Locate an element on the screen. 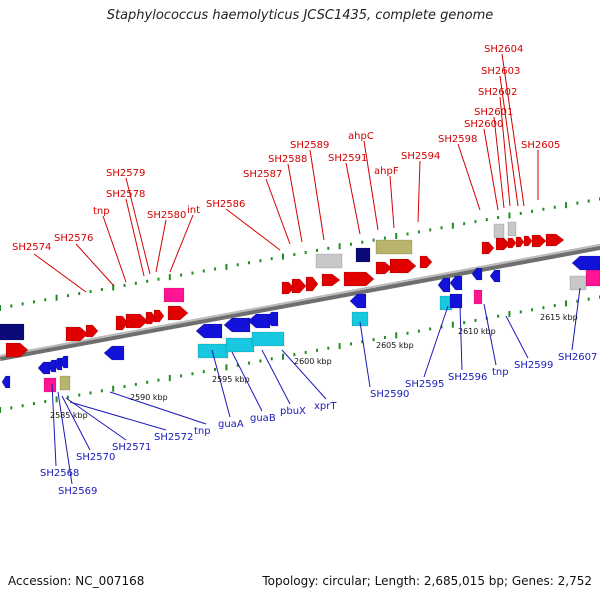 This screenshot has height=600, width=600. scale-label: 2610 kbp is located at coordinates (477, 331).